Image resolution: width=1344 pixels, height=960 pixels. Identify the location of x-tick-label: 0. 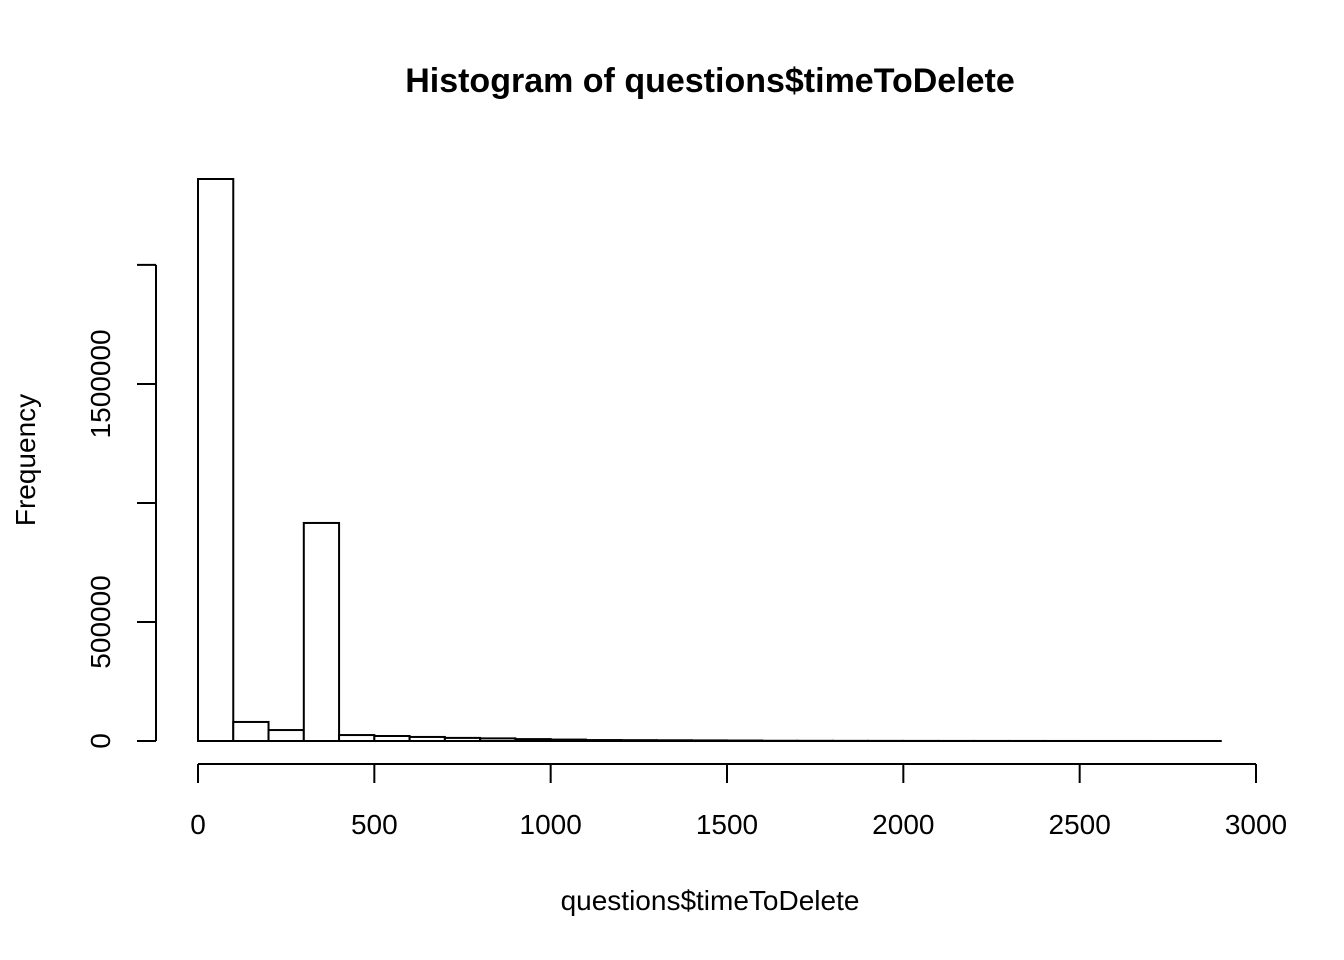
(198, 824).